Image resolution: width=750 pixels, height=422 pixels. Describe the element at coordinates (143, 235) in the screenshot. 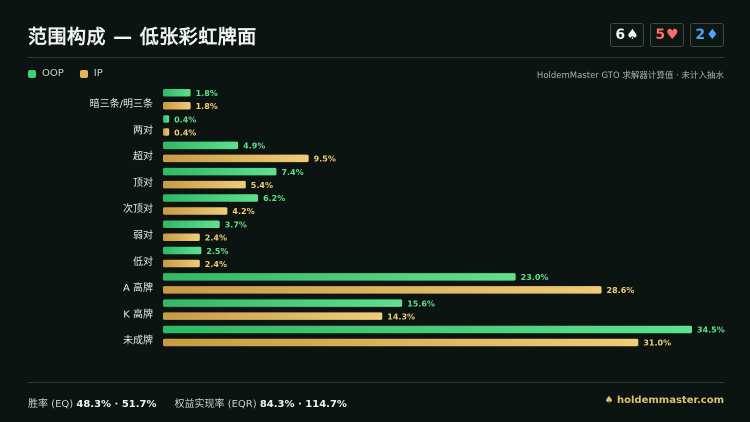

I see `category-label: 弱对` at that location.